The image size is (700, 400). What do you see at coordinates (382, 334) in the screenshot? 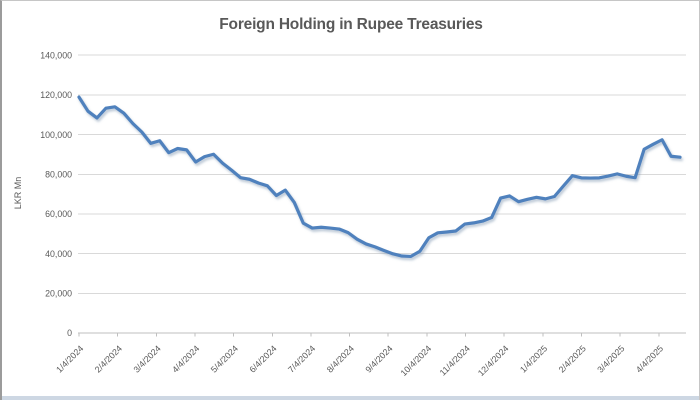
I see `x-axis` at bounding box center [382, 334].